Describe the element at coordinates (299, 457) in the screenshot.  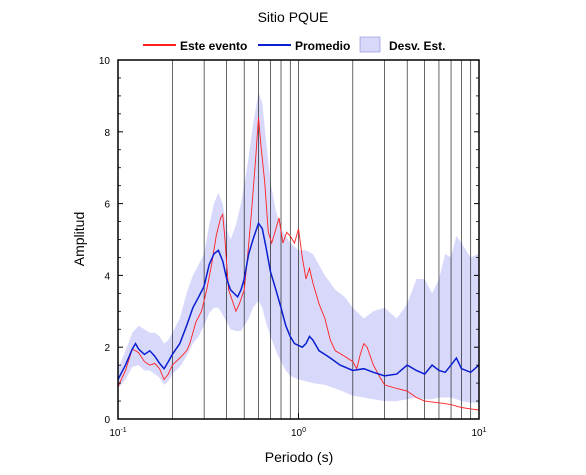
I see `x-axis-label: Periodo (s)` at that location.